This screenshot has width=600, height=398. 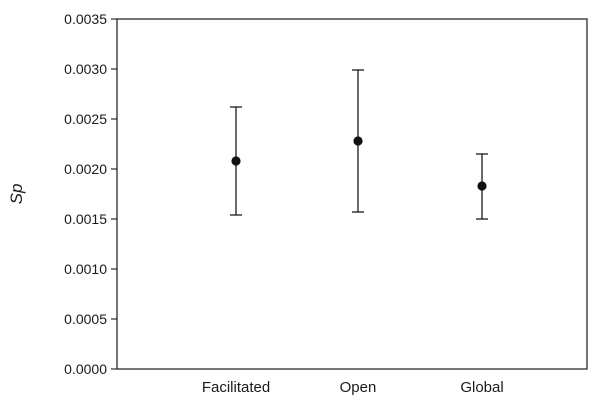 I want to click on y-axis-title: Sp, so click(x=16, y=194).